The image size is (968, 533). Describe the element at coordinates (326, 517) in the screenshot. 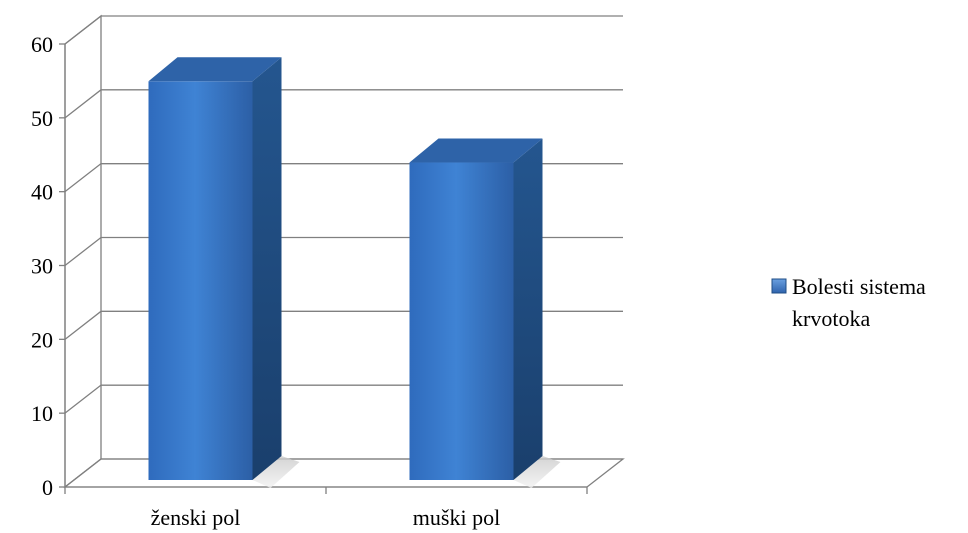

I see `x-axis-labels: ženski pol muški pol` at that location.